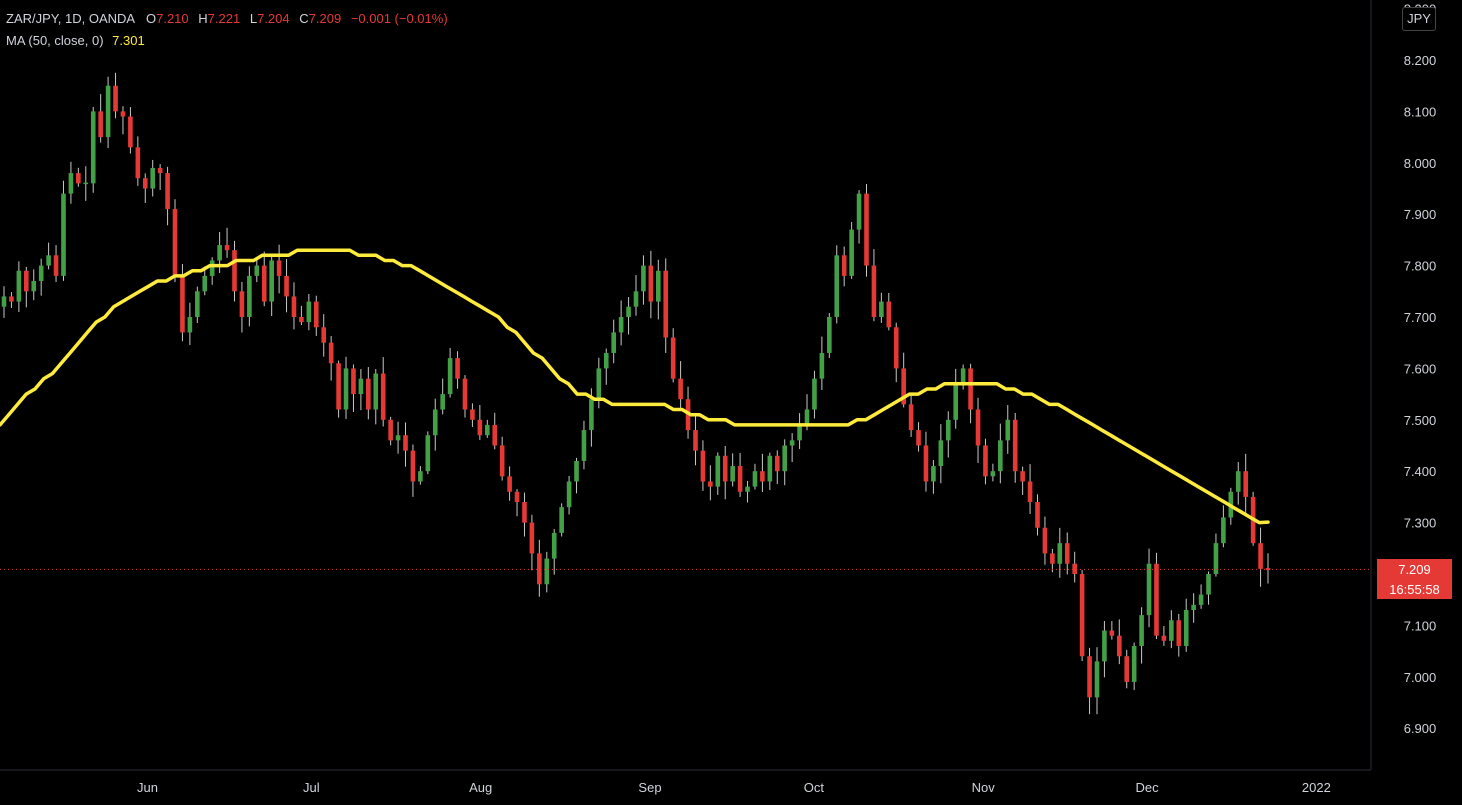  Describe the element at coordinates (1420, 523) in the screenshot. I see `price-tick-label: 7.300` at that location.